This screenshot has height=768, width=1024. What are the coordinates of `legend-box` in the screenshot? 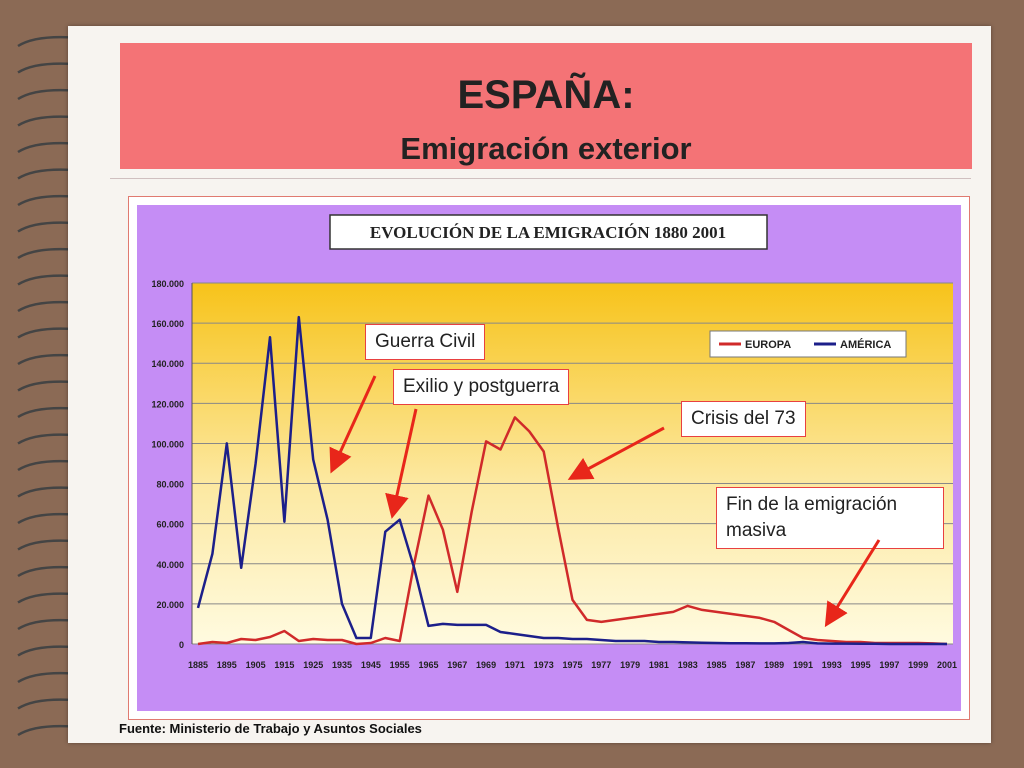 It's located at (808, 344).